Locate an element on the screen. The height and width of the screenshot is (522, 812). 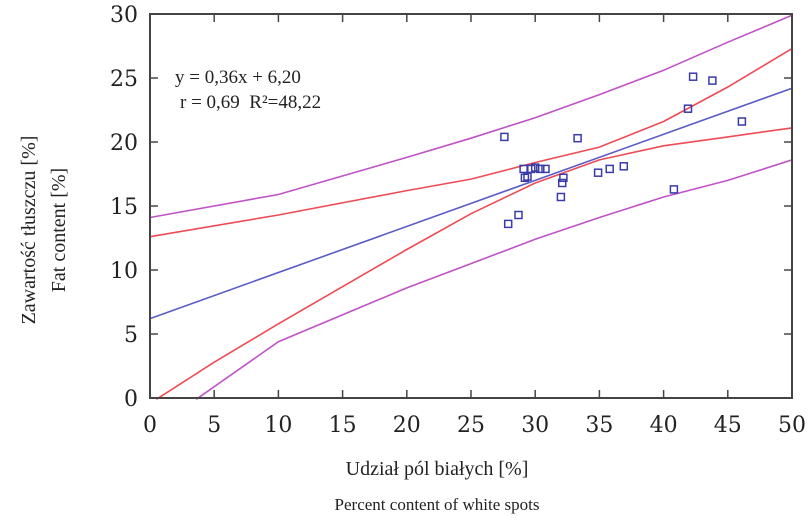
y-tick-label: 20 is located at coordinates (124, 143).